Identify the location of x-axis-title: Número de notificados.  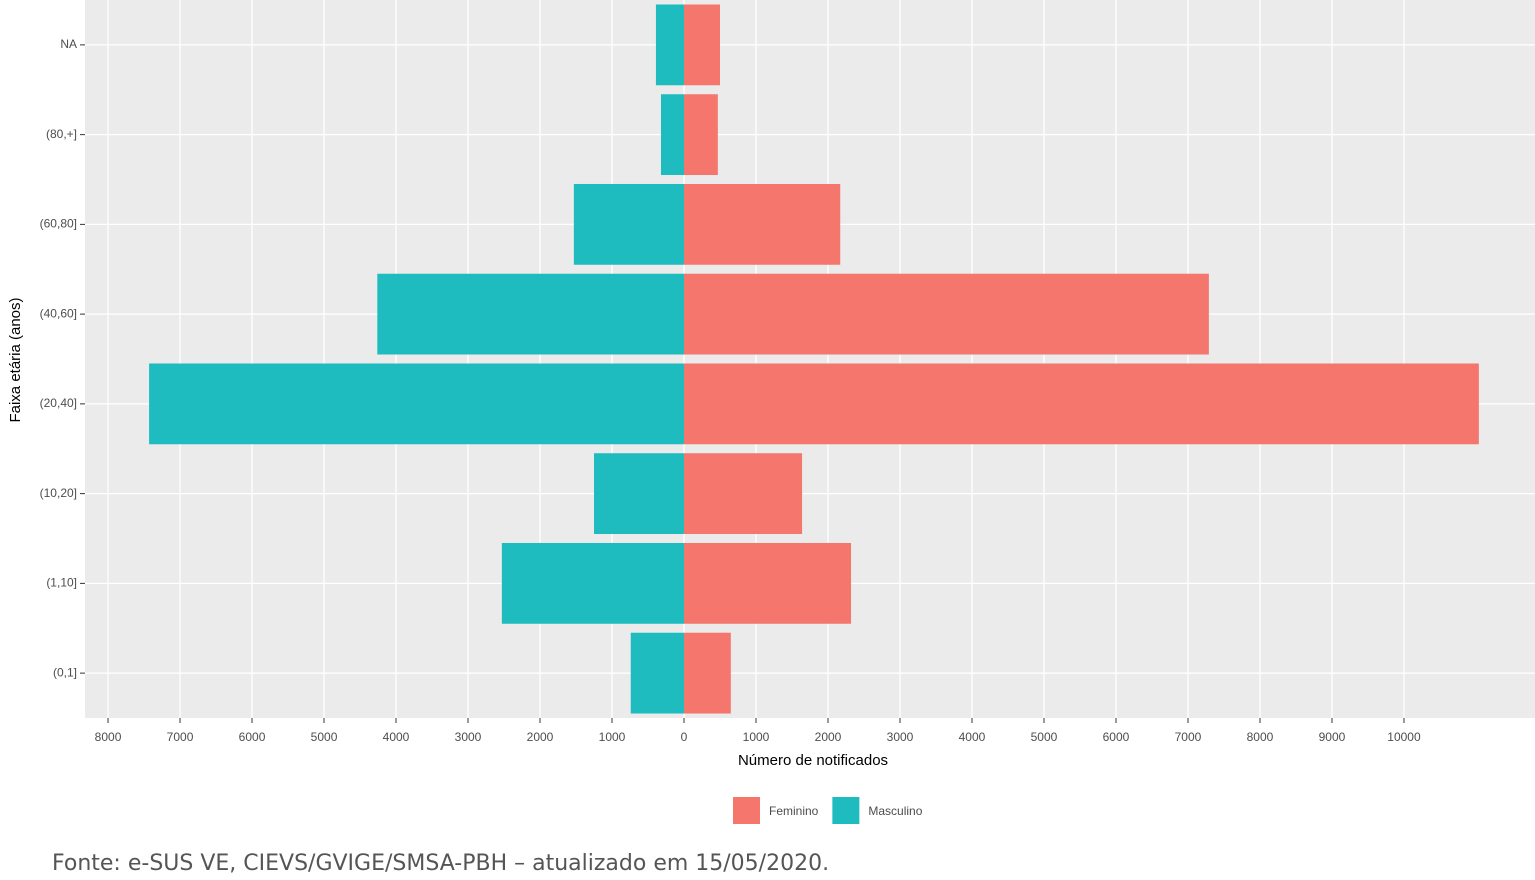
(813, 760).